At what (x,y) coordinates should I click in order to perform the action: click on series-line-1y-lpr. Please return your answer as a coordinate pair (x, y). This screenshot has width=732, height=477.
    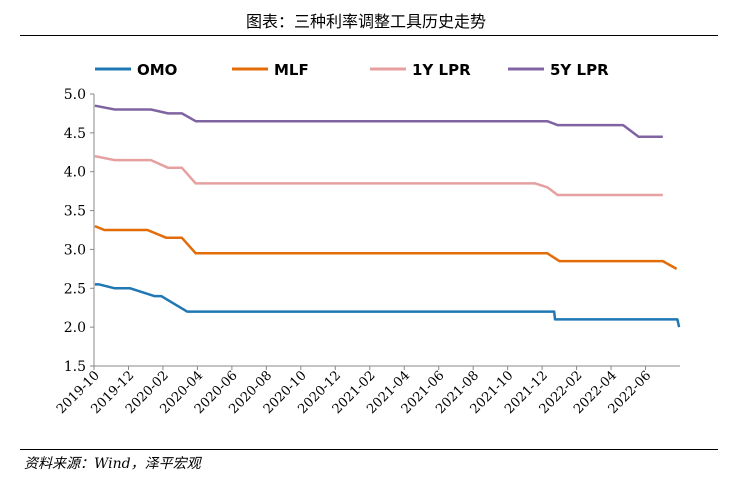
    Looking at the image, I should click on (378, 175).